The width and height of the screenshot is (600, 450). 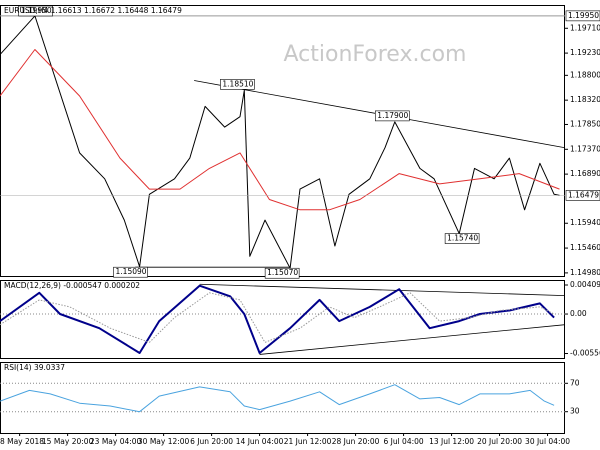 I want to click on annotation-label: 1.17900, so click(x=392, y=115).